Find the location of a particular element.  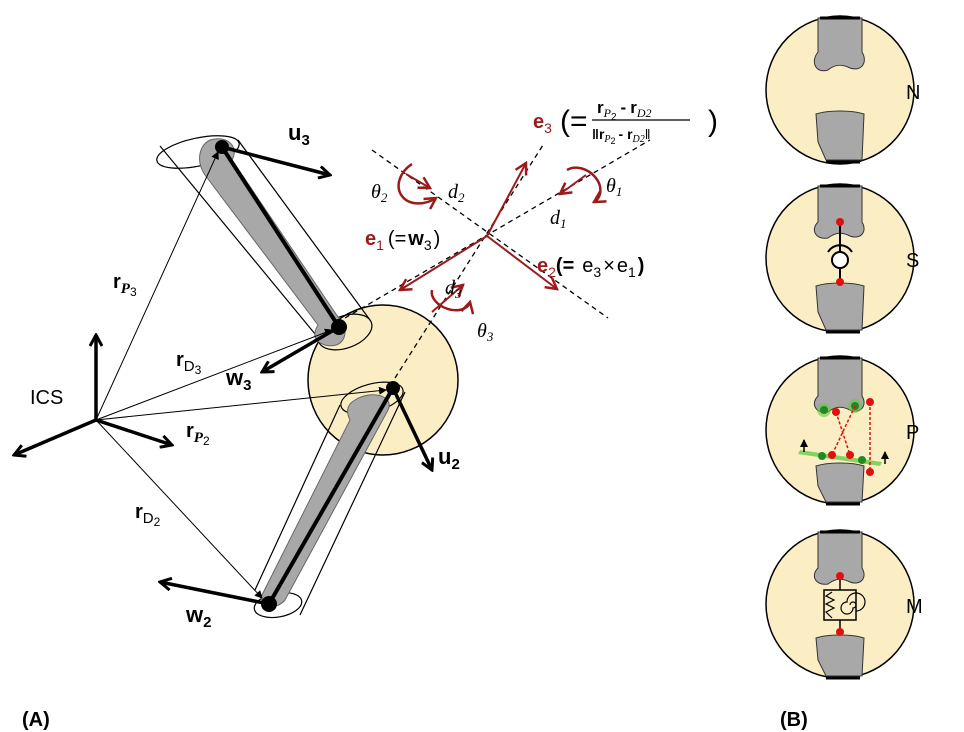

theta1-rotation-arc is located at coordinates (583, 184).